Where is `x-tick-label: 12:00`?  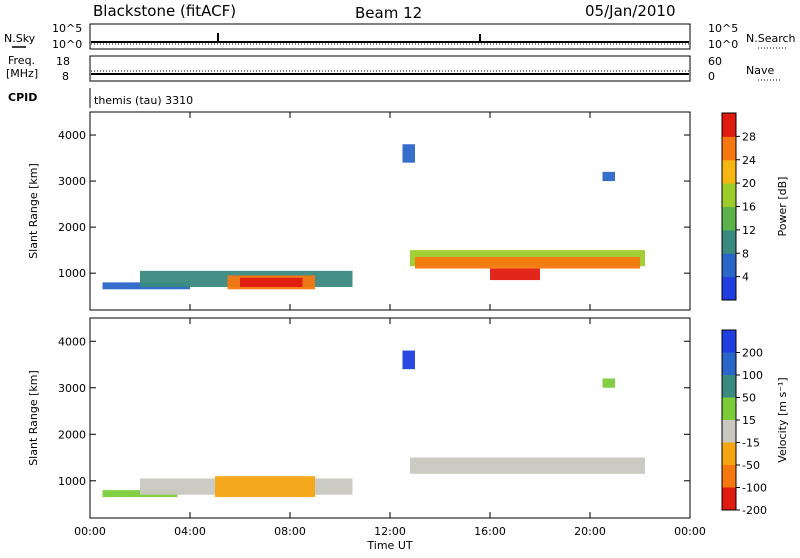 x-tick-label: 12:00 is located at coordinates (390, 531).